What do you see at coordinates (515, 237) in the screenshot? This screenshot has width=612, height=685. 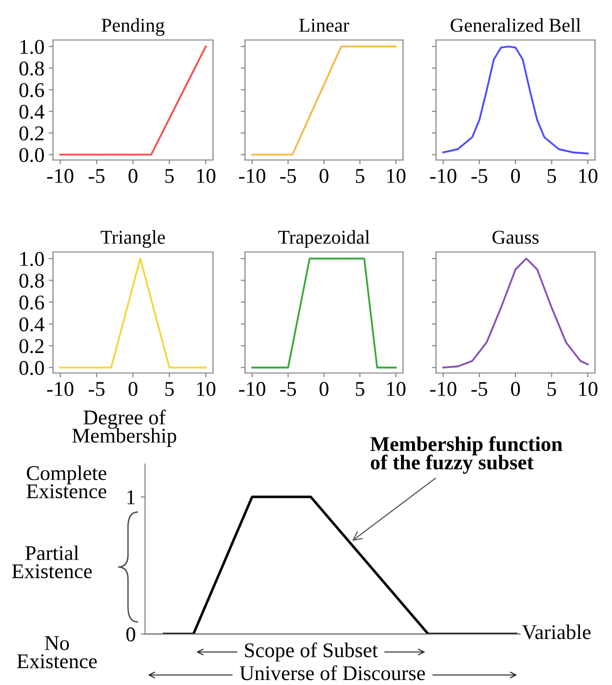 I see `chart-title: Gauss` at bounding box center [515, 237].